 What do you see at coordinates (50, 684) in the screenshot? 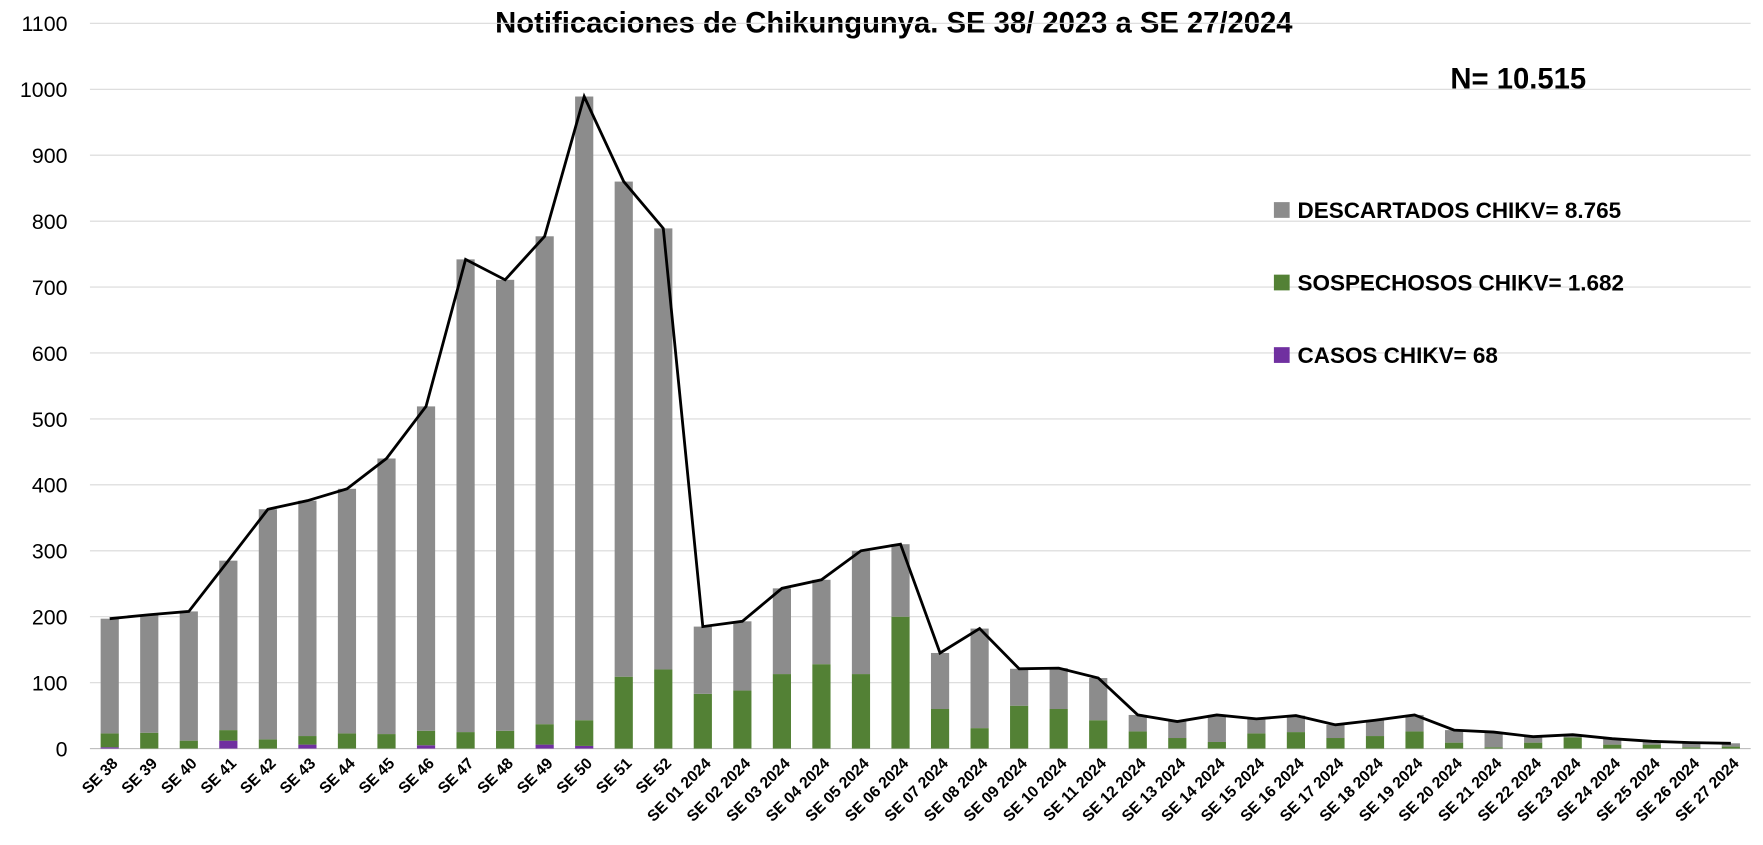
I see `y-tick-label: 100` at bounding box center [50, 684].